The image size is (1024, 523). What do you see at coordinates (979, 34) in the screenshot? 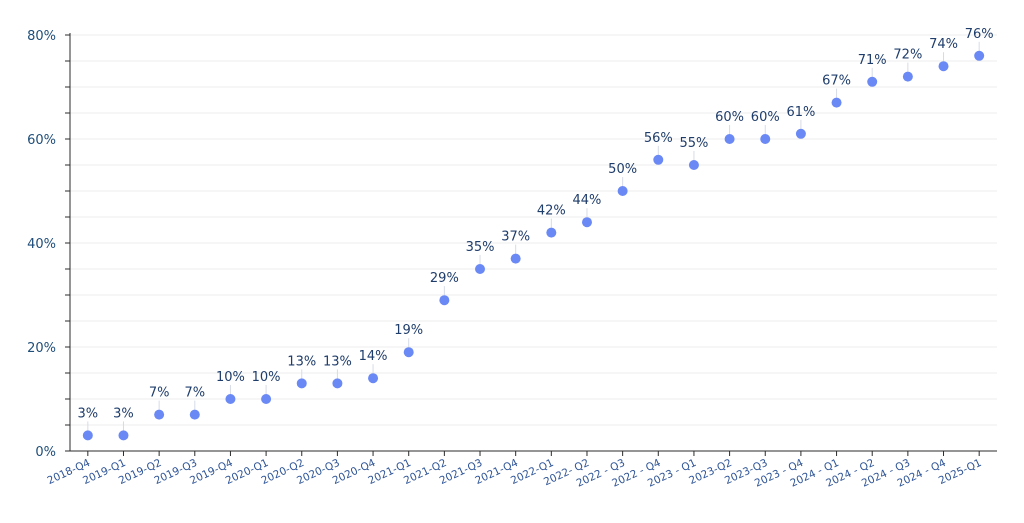
I see `data-label: 76%` at bounding box center [979, 34].